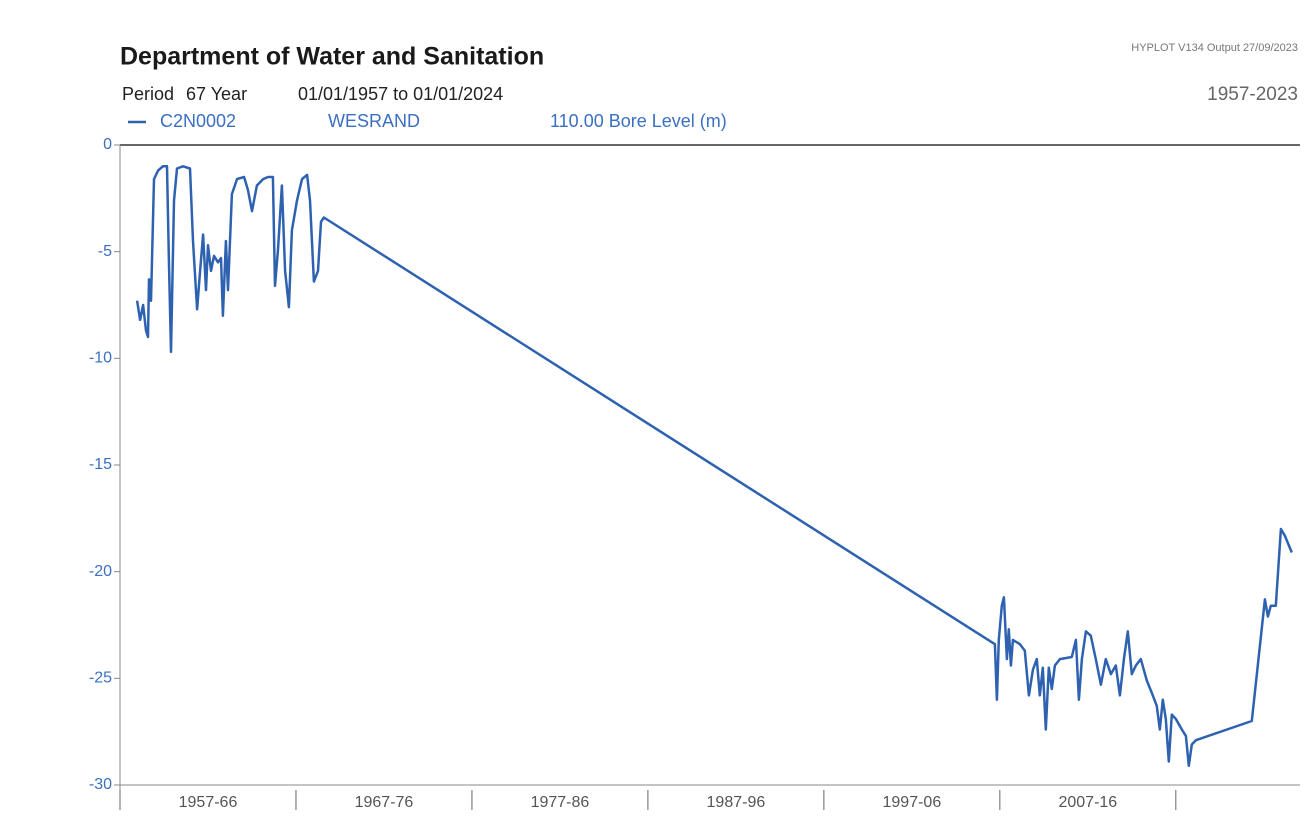 The width and height of the screenshot is (1312, 828). What do you see at coordinates (1087, 802) in the screenshot?
I see `x-tick-label: 2007-16` at bounding box center [1087, 802].